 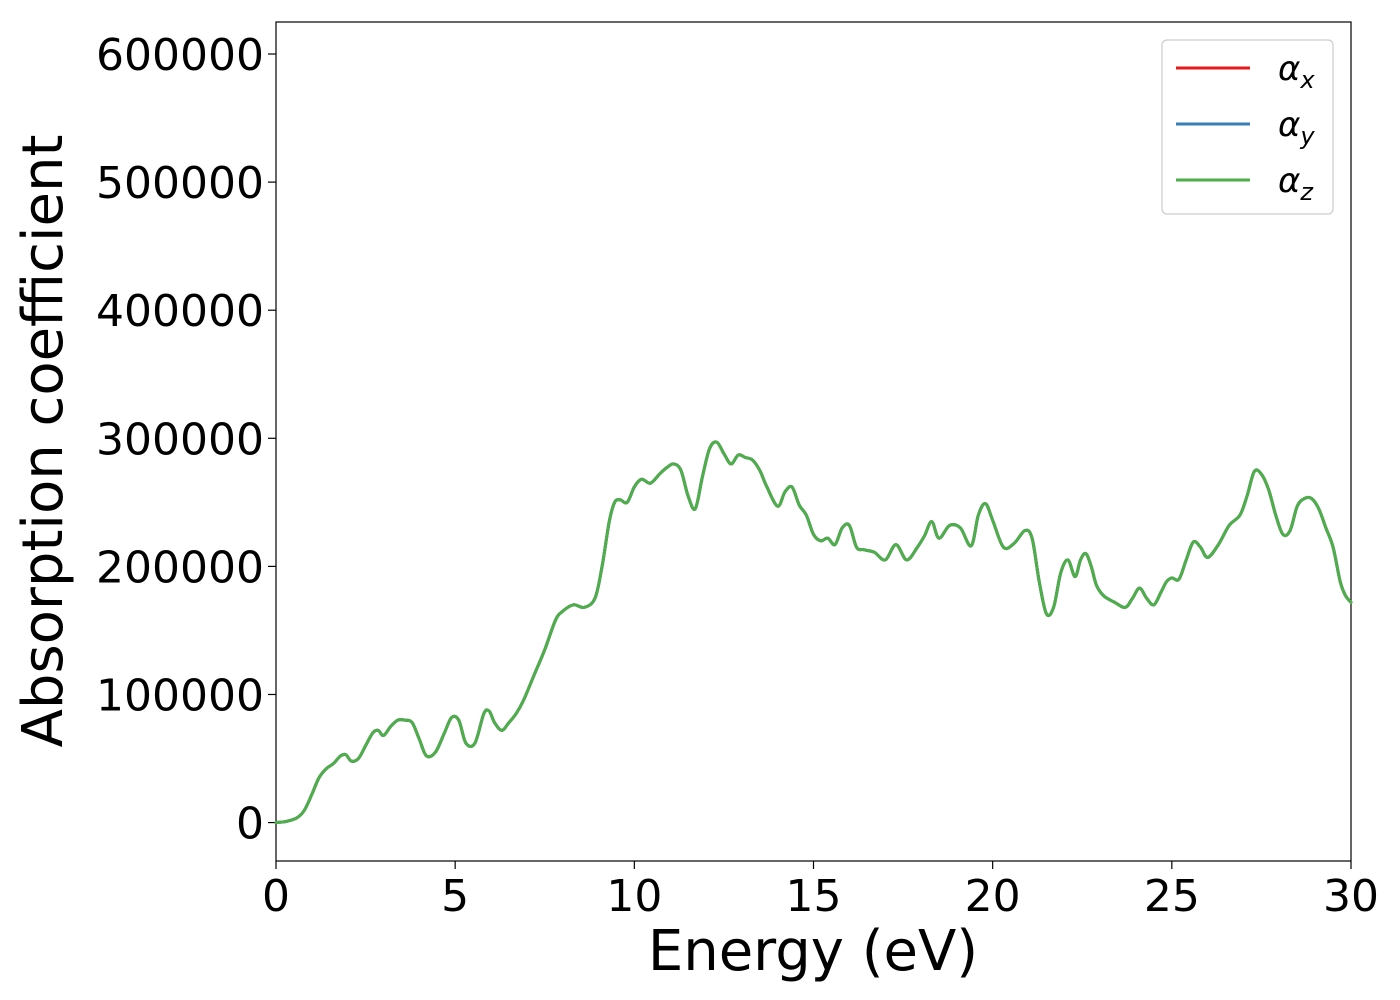 What do you see at coordinates (1245, 71) in the screenshot?
I see `legend-entry: αx` at bounding box center [1245, 71].